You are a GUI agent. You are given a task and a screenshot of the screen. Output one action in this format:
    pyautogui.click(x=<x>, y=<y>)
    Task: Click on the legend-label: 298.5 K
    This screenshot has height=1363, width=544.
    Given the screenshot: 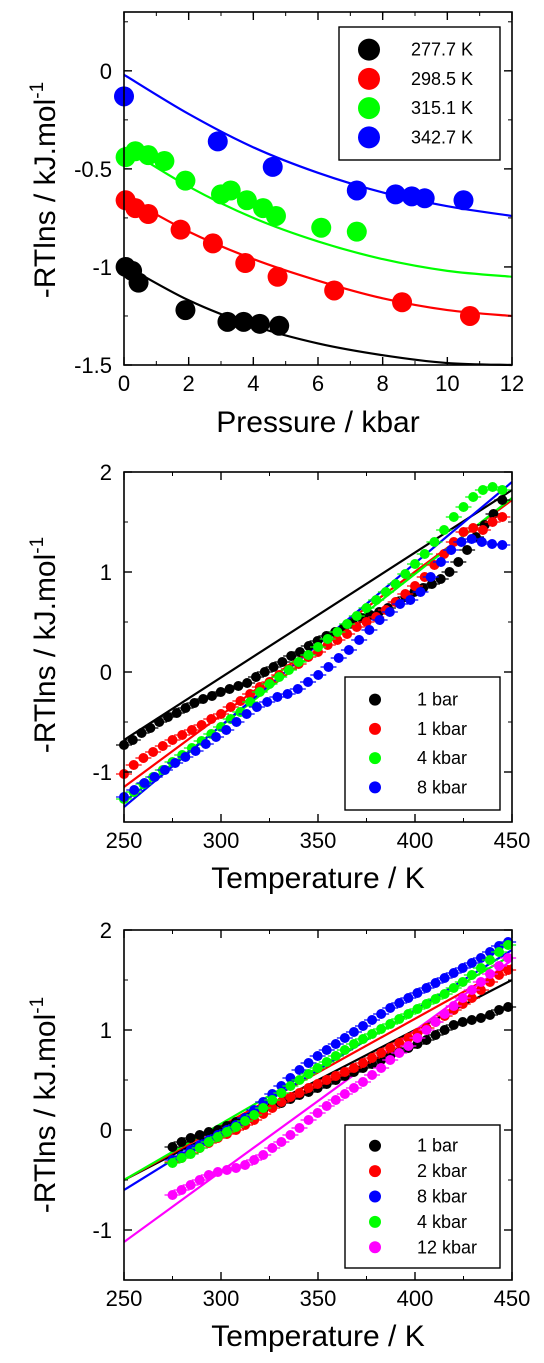 What is the action you would take?
    pyautogui.click(x=442, y=79)
    